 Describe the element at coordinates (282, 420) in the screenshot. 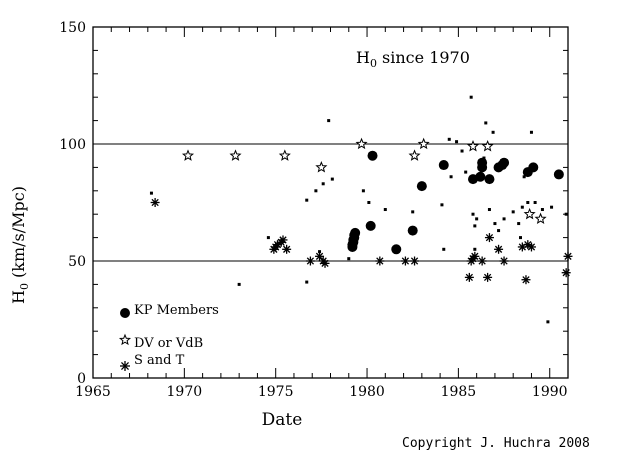

I see `x-axis-label: Date` at that location.